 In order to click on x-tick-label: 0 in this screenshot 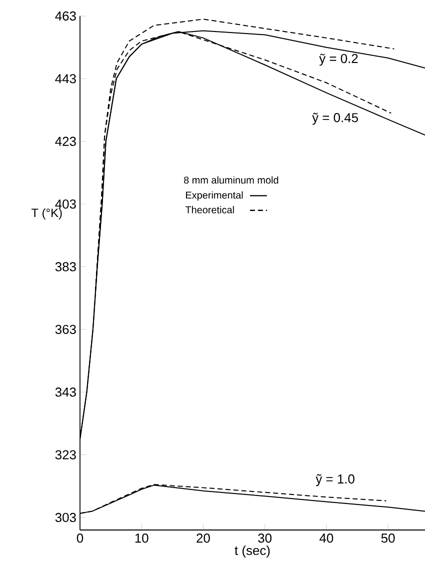, I will do `click(80, 538)`.